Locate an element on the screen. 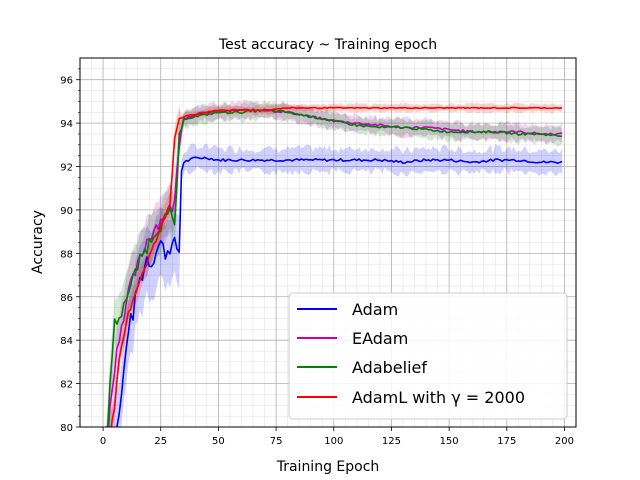 This screenshot has width=640, height=480. legend-item-adaml: AdamL with γ = 2000 is located at coordinates (411, 397).